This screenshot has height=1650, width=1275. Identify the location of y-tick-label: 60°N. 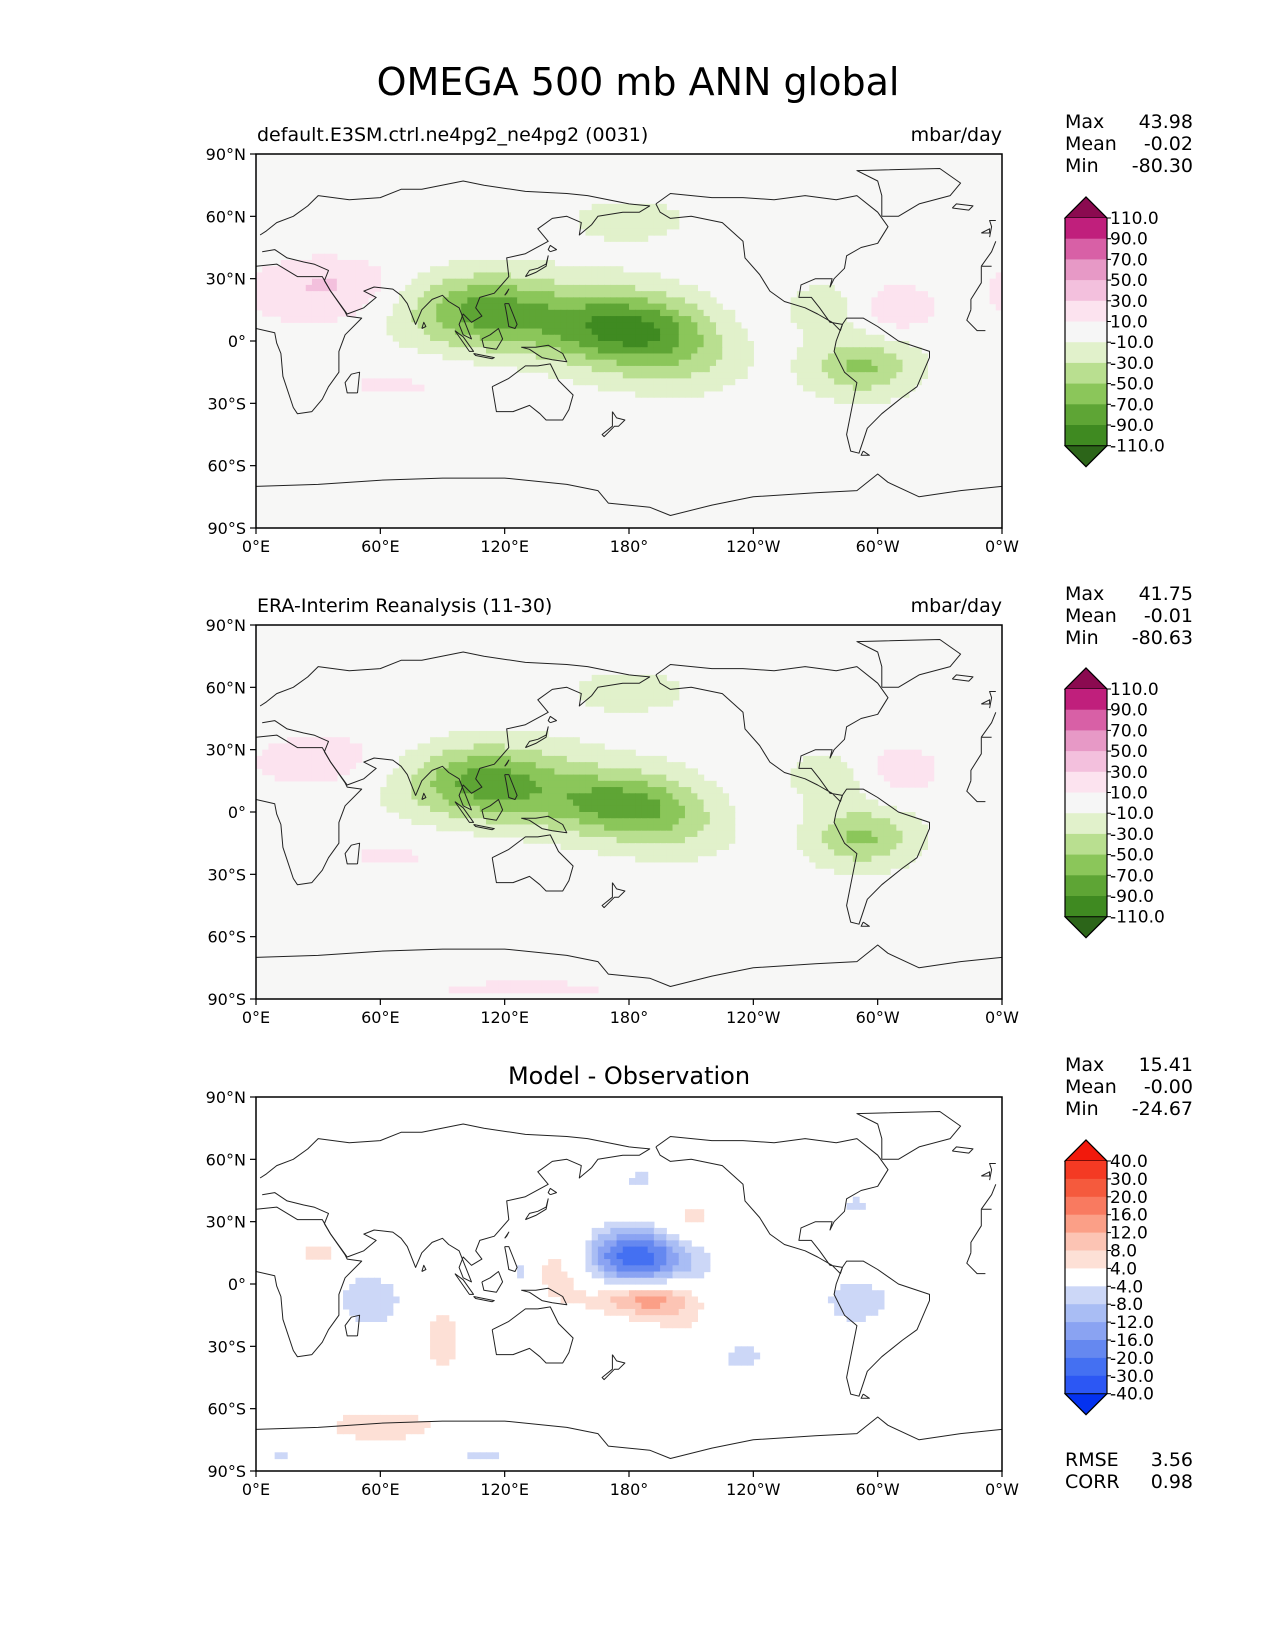
(226, 687).